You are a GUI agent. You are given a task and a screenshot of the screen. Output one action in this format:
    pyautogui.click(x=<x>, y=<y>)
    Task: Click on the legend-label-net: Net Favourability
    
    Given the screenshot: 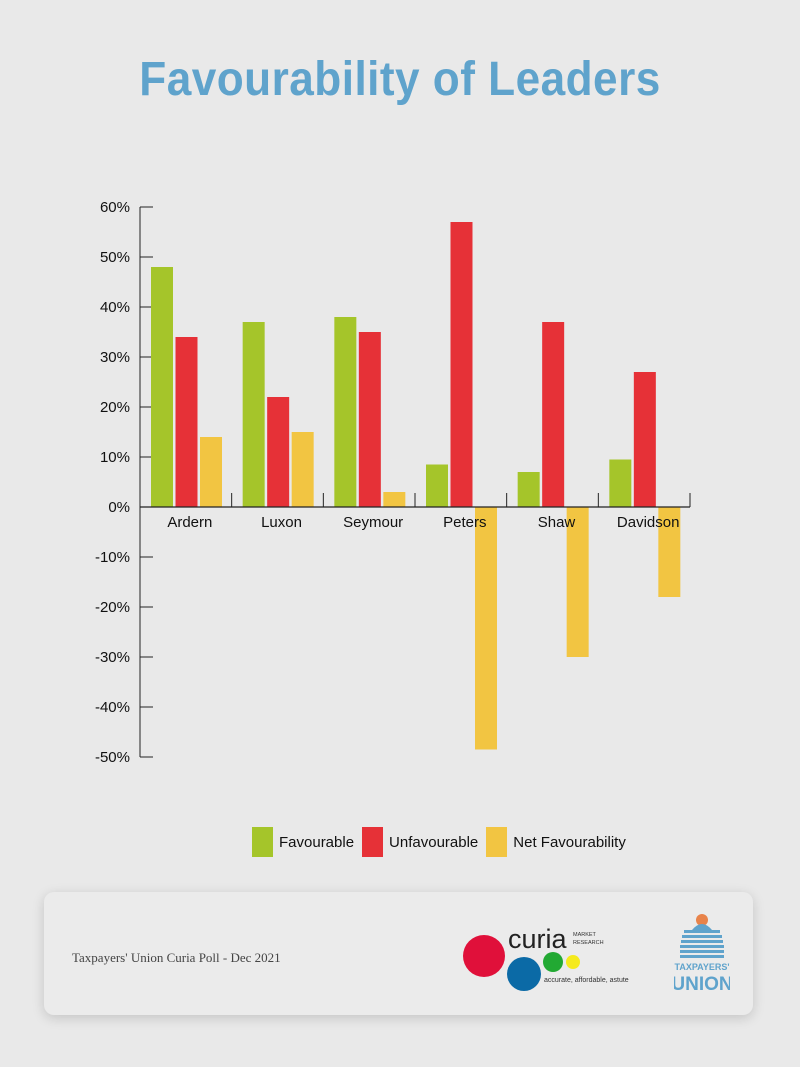 What is the action you would take?
    pyautogui.click(x=569, y=842)
    